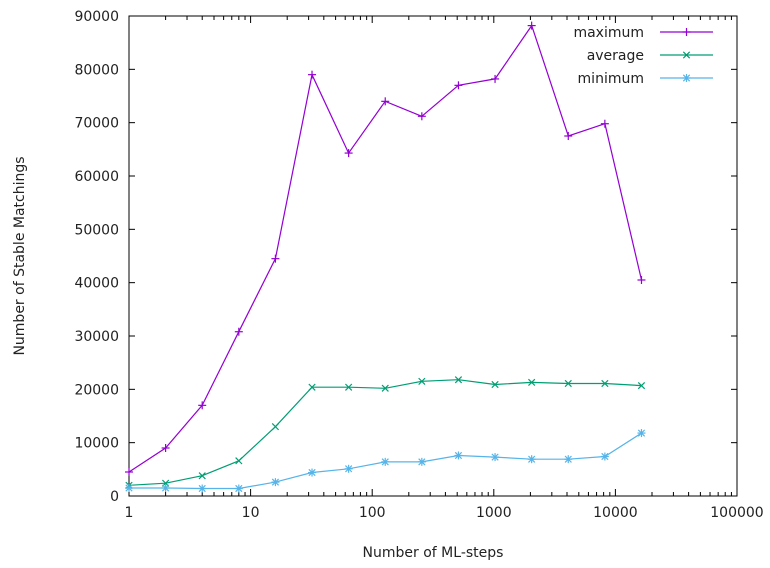  Describe the element at coordinates (96, 70) in the screenshot. I see `y-tick-label: 80000` at that location.